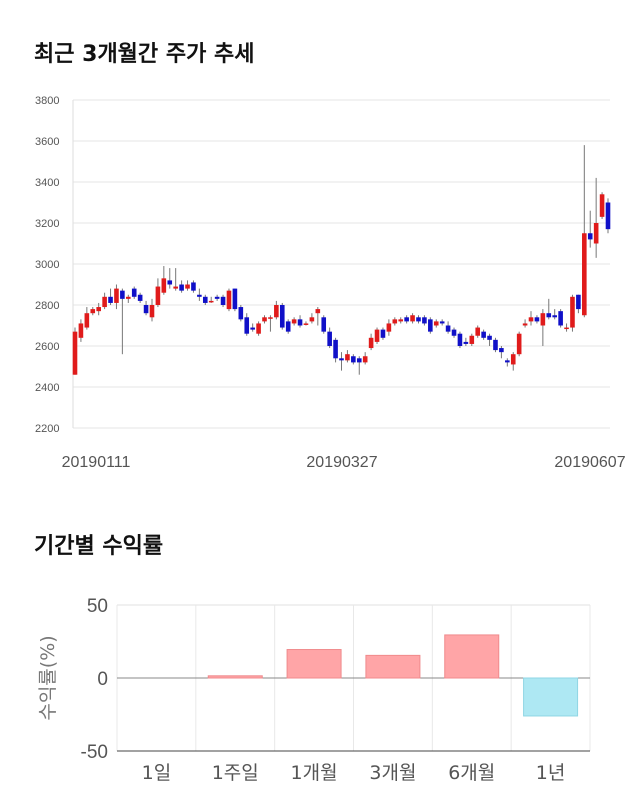 Image resolution: width=640 pixels, height=810 pixels. Describe the element at coordinates (47, 142) in the screenshot. I see `y-tick-label: 3600` at that location.